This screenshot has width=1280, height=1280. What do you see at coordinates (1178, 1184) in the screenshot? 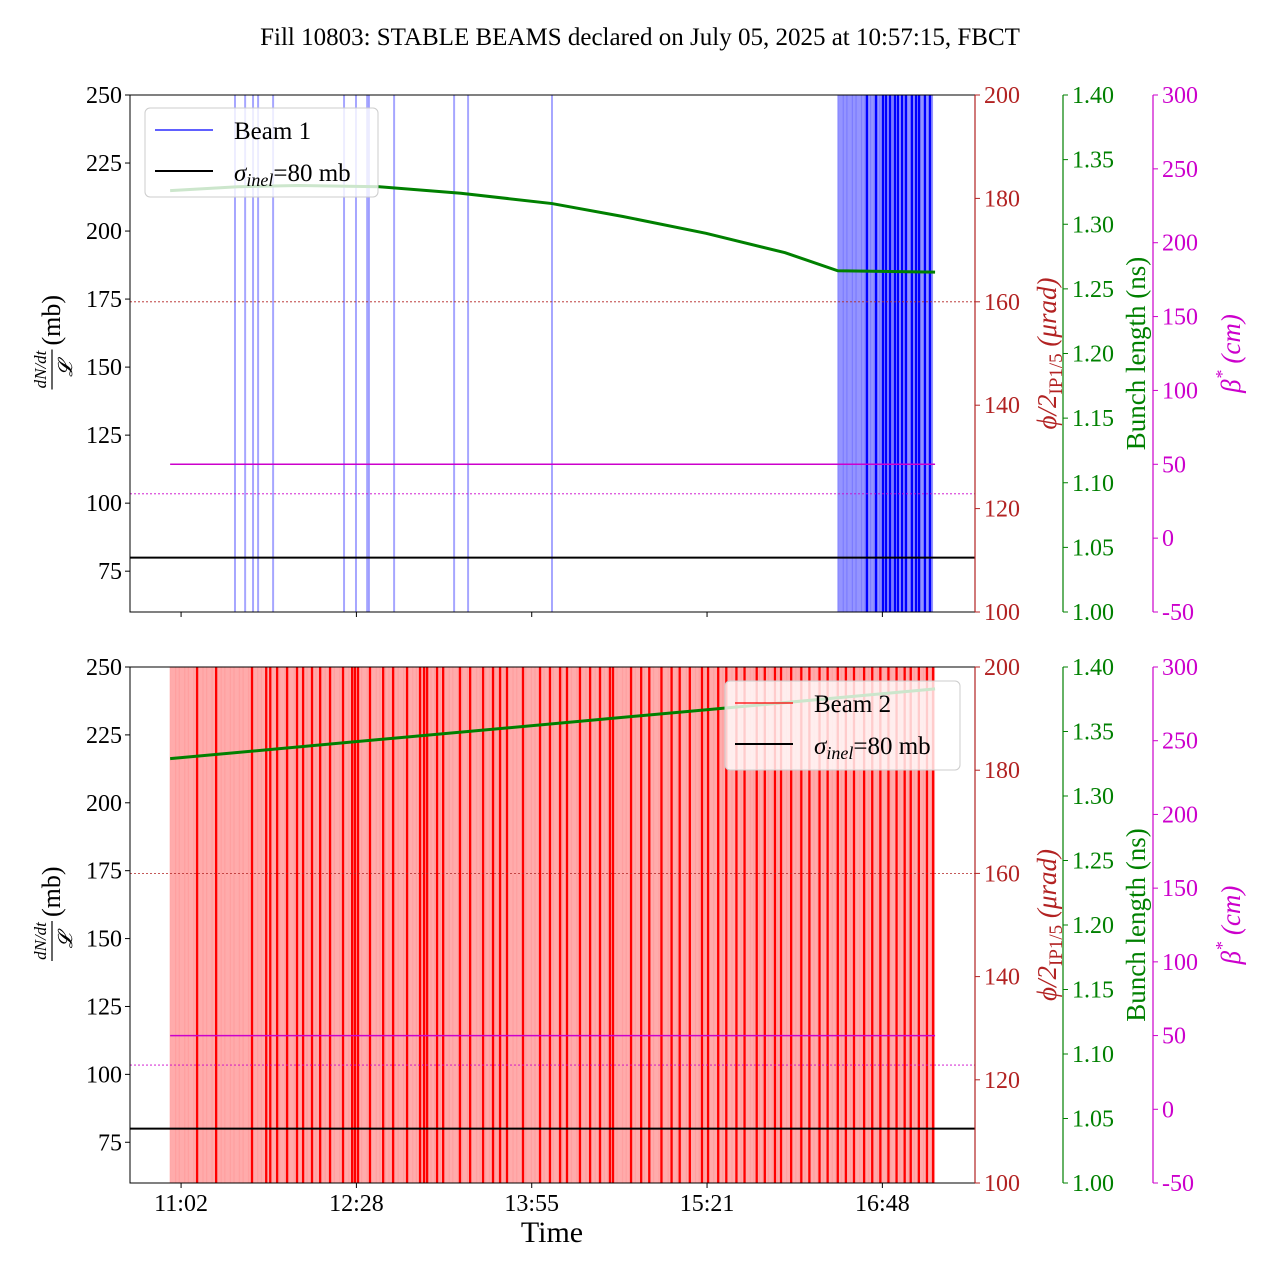
I see `beta-tick-label: -50` at bounding box center [1178, 1184].